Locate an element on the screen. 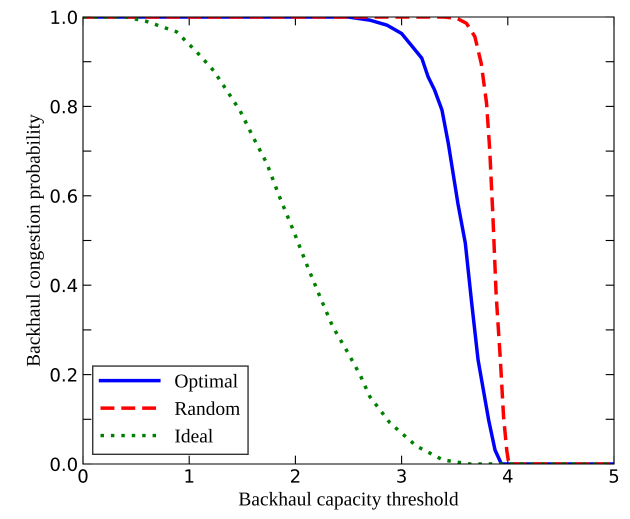  y-tick-label: 0.2 is located at coordinates (63, 375).